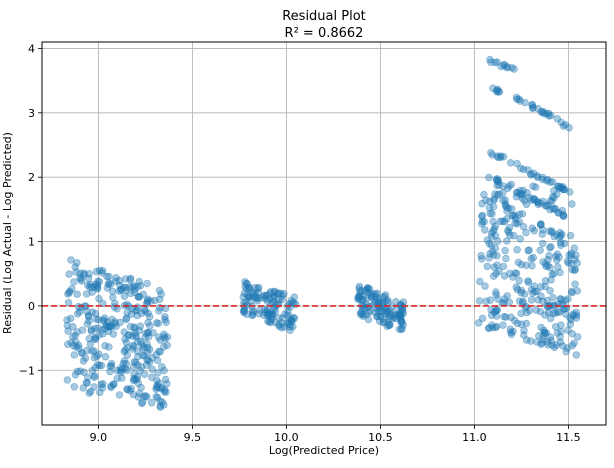 Image resolution: width=614 pixels, height=468 pixels. What do you see at coordinates (286, 437) in the screenshot?
I see `x-tick-label: 10.0` at bounding box center [286, 437].